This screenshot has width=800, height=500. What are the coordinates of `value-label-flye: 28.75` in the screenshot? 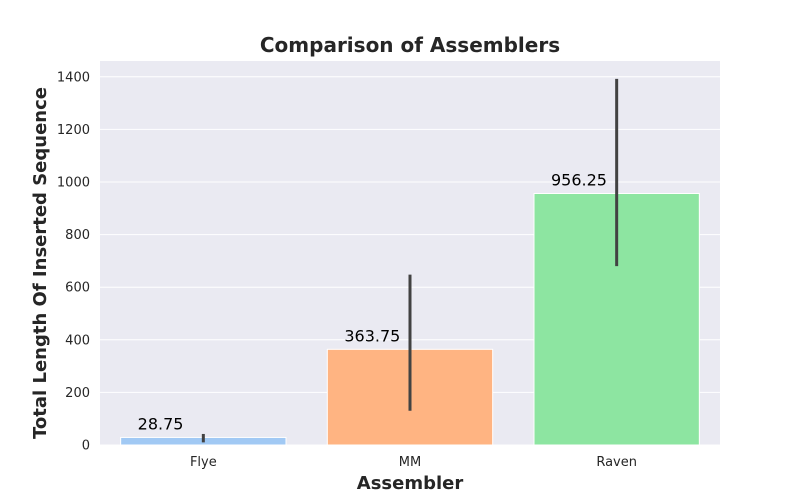 It's located at (161, 423).